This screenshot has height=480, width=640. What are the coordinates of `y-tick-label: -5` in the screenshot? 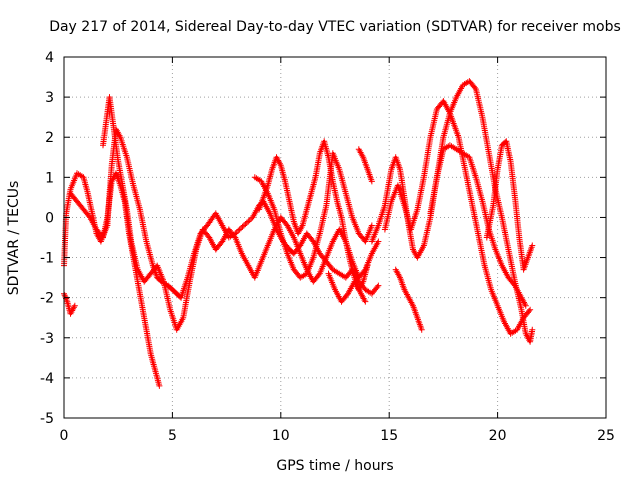 It's located at (47, 419).